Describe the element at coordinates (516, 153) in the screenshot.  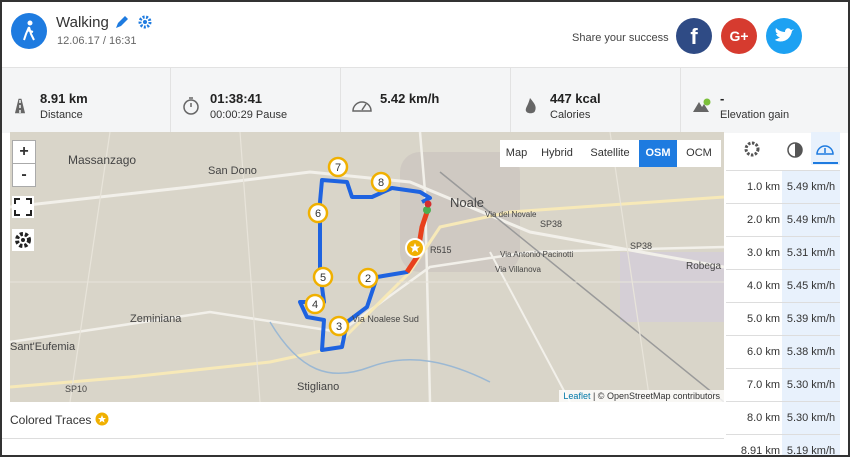
I see `layer-button: Map` at that location.